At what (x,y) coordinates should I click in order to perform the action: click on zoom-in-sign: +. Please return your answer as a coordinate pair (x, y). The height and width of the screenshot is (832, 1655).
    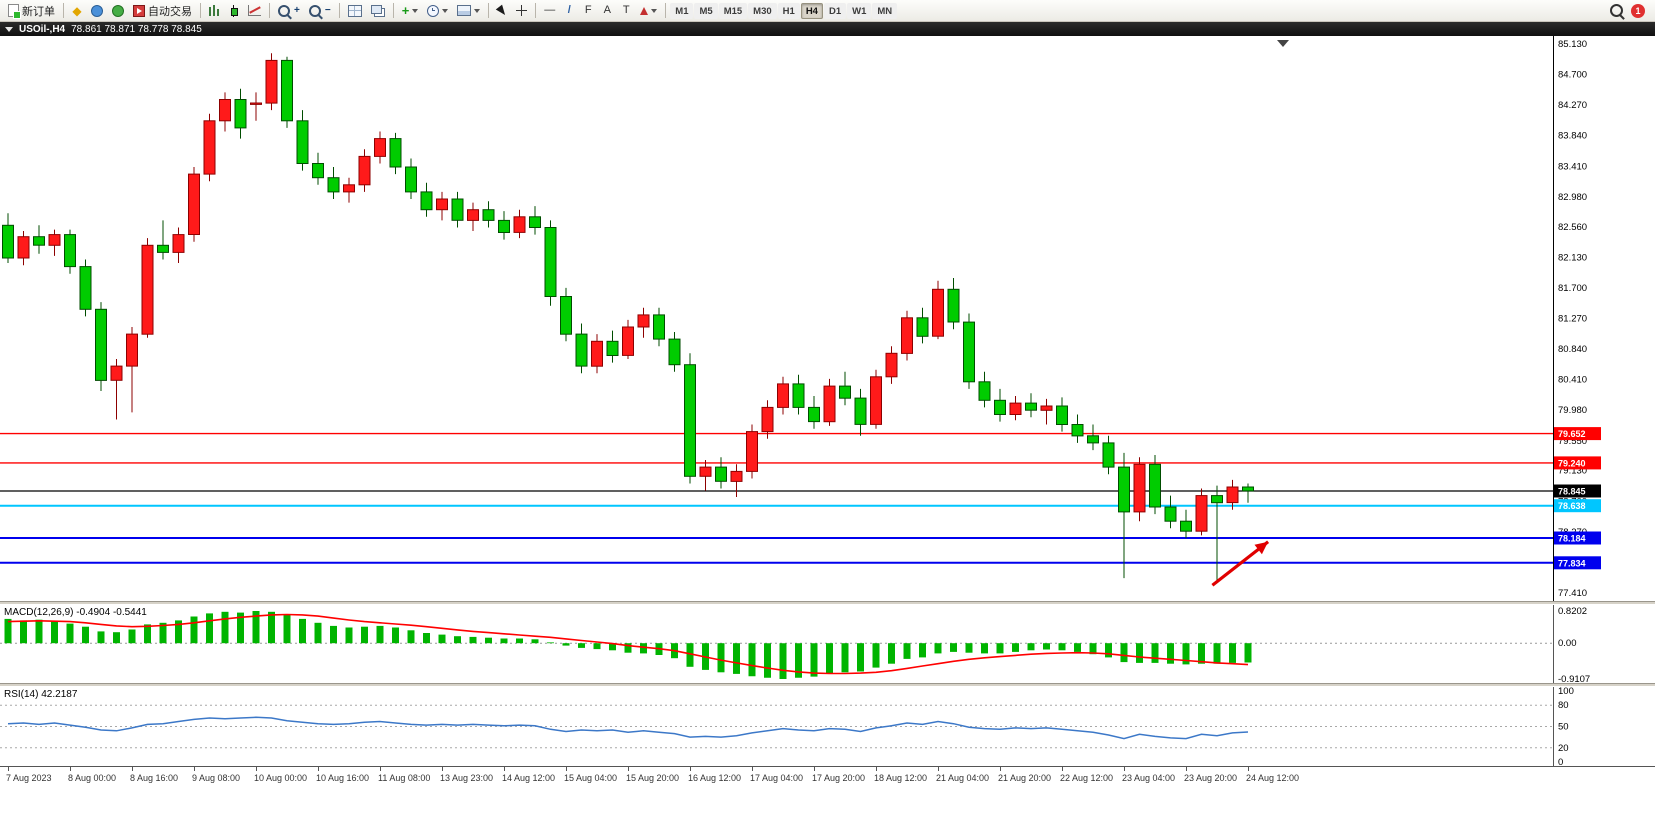
    Looking at the image, I should click on (297, 10).